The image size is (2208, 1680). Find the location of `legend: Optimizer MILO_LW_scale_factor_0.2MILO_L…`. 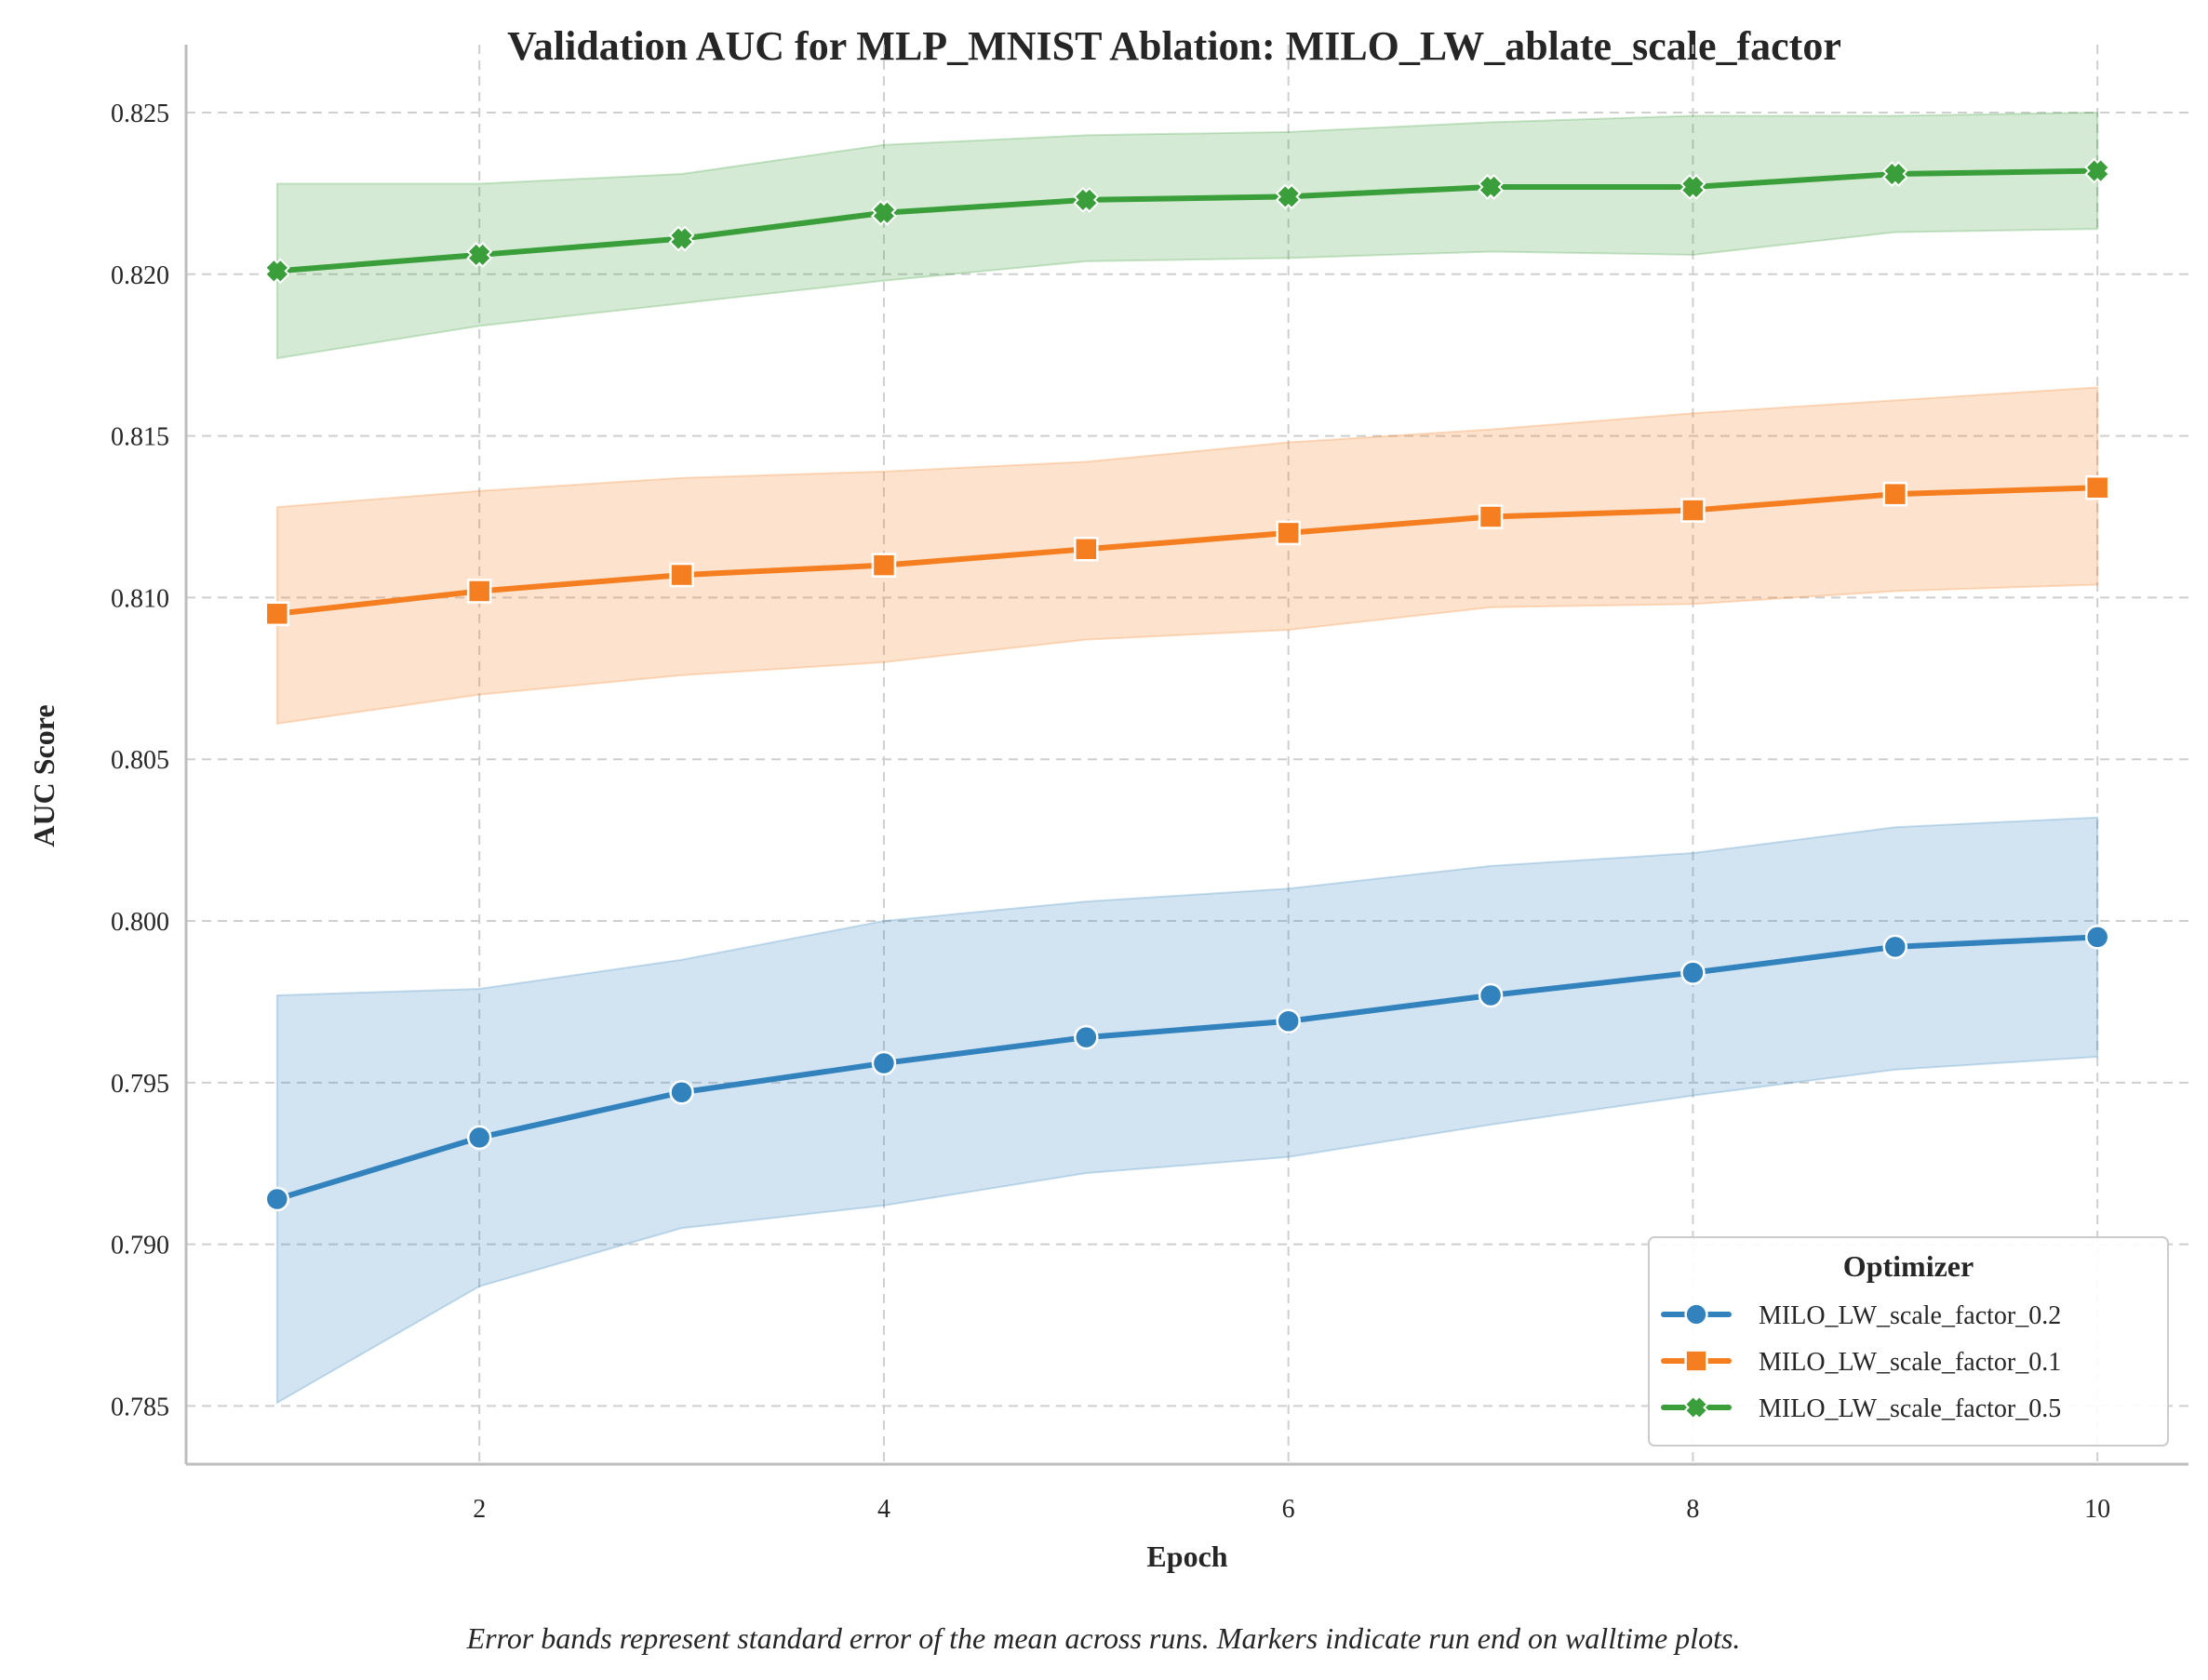

legend: Optimizer MILO_LW_scale_factor_0.2MILO_L… is located at coordinates (1908, 1341).